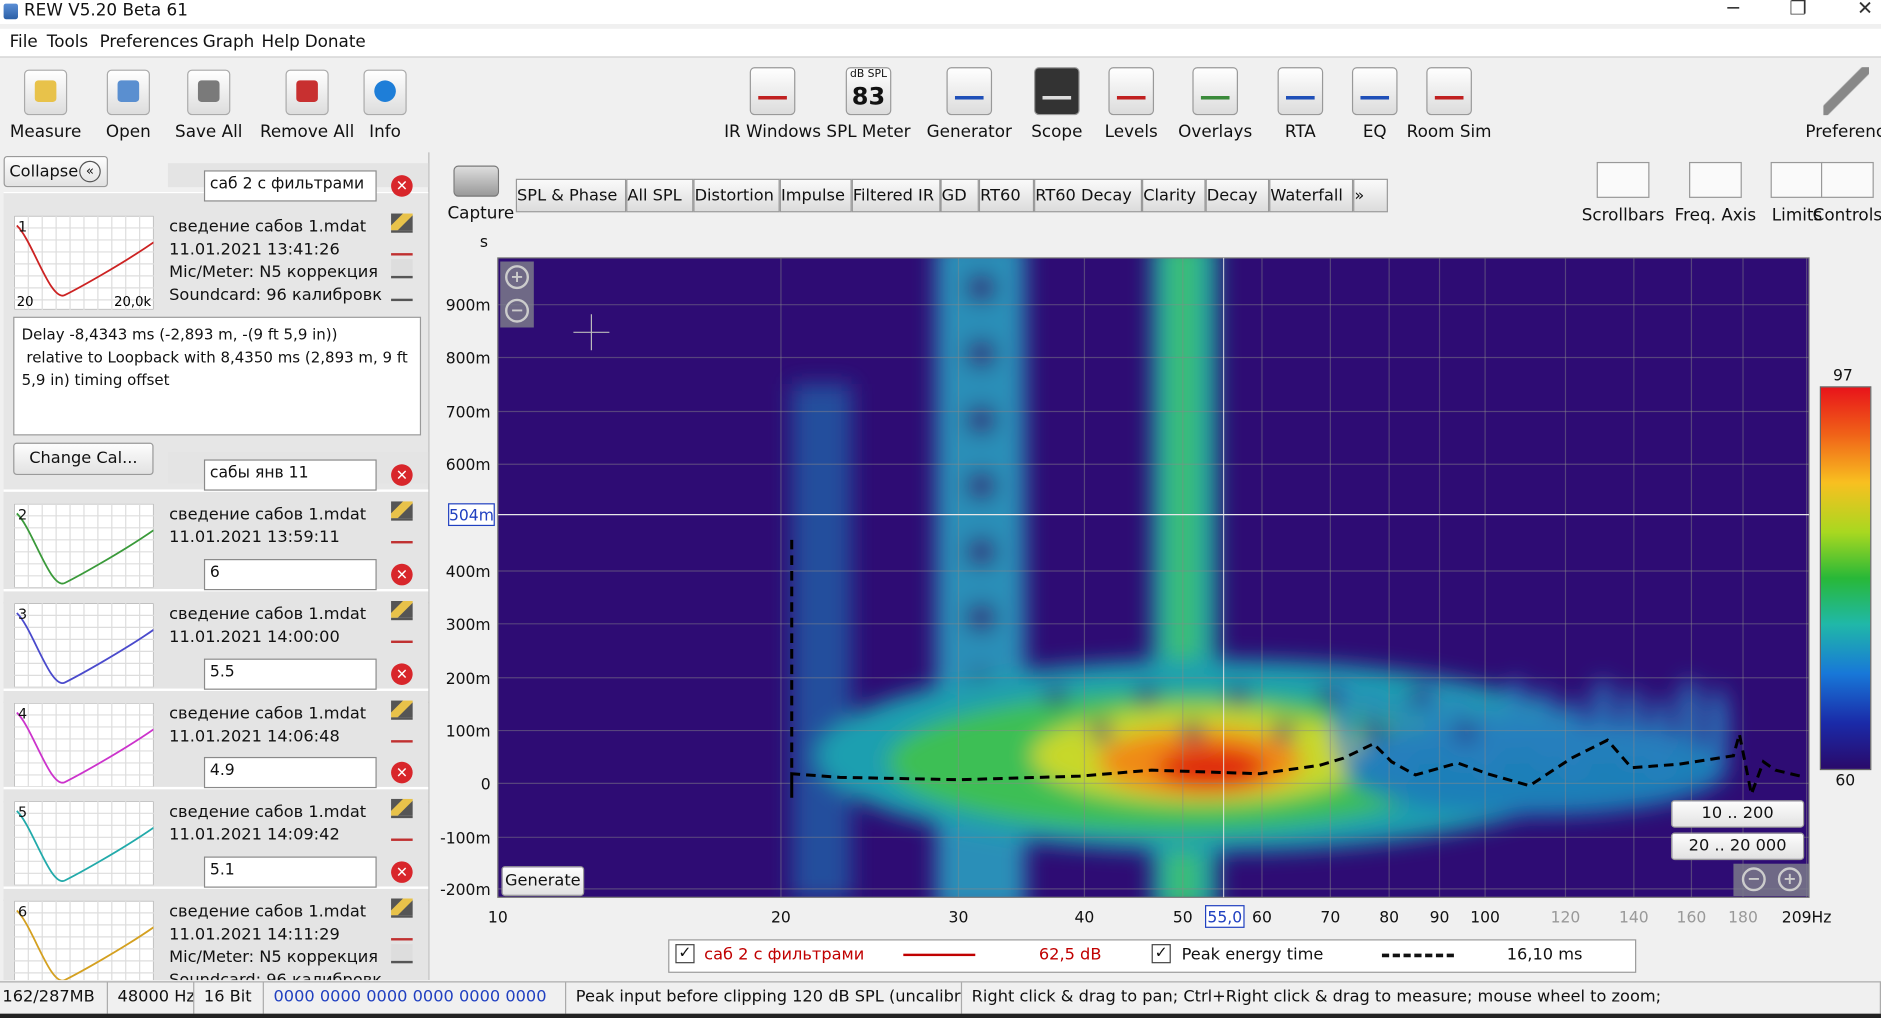 The height and width of the screenshot is (1018, 1881). I want to click on tool-label: Generator, so click(969, 132).